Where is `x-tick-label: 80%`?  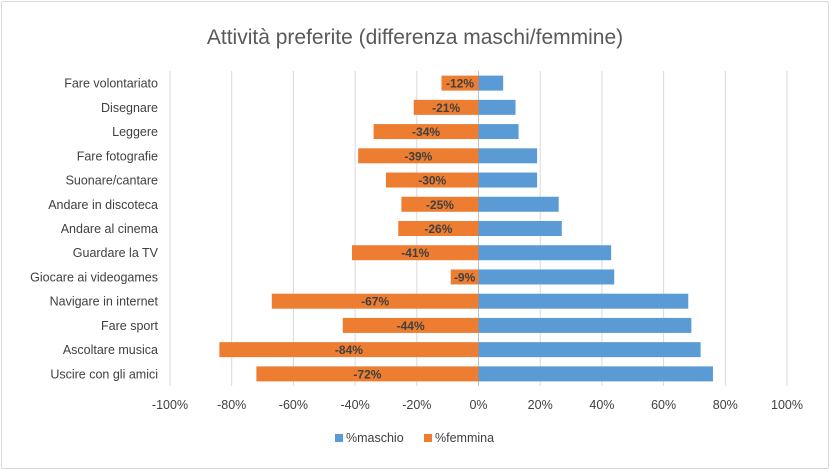 x-tick-label: 80% is located at coordinates (725, 405).